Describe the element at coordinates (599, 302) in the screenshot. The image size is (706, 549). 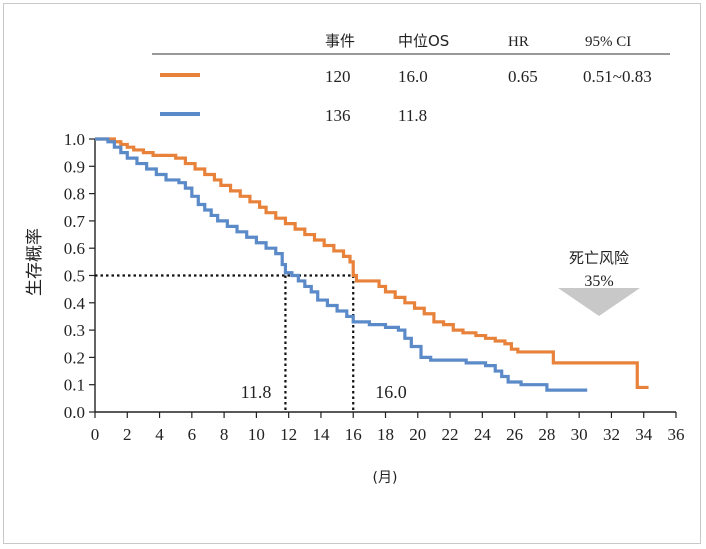
I see `down-arrow-icon` at that location.